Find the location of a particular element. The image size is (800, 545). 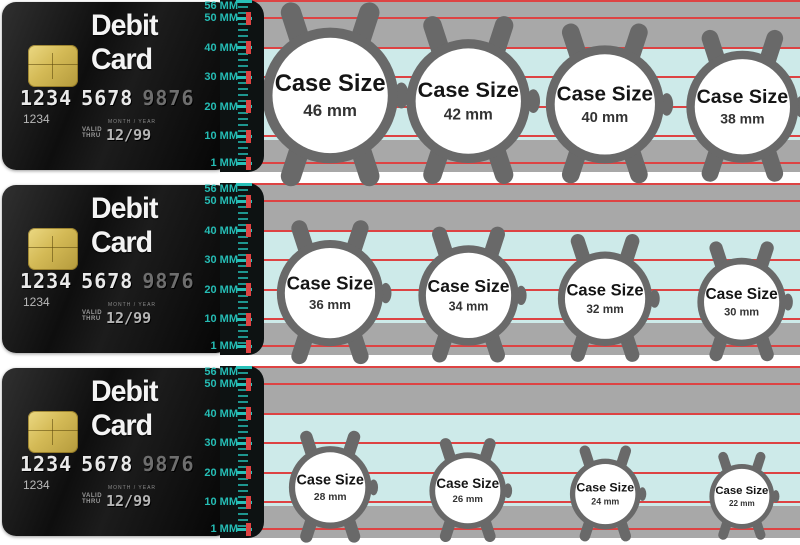

case-size-value: 40 mm is located at coordinates (605, 118).